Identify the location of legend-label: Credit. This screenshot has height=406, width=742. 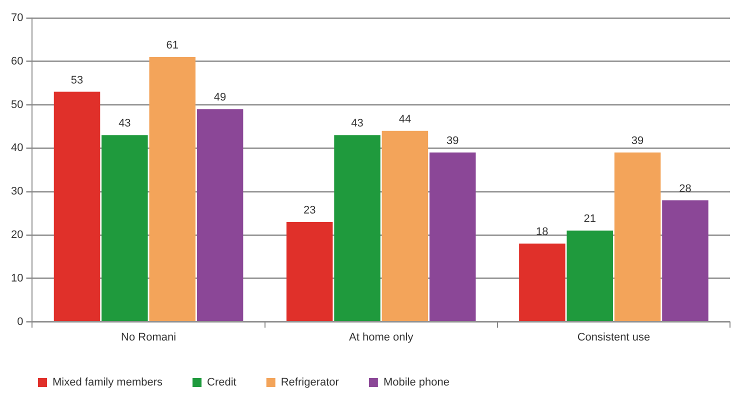
(221, 382).